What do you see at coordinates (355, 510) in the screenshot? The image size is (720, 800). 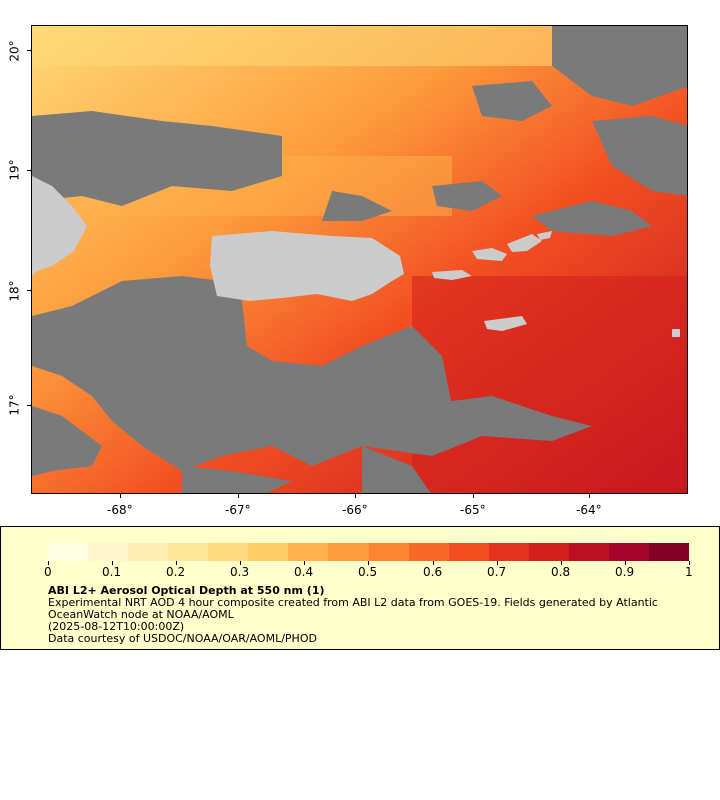 I see `x-tick-label: -66°` at bounding box center [355, 510].